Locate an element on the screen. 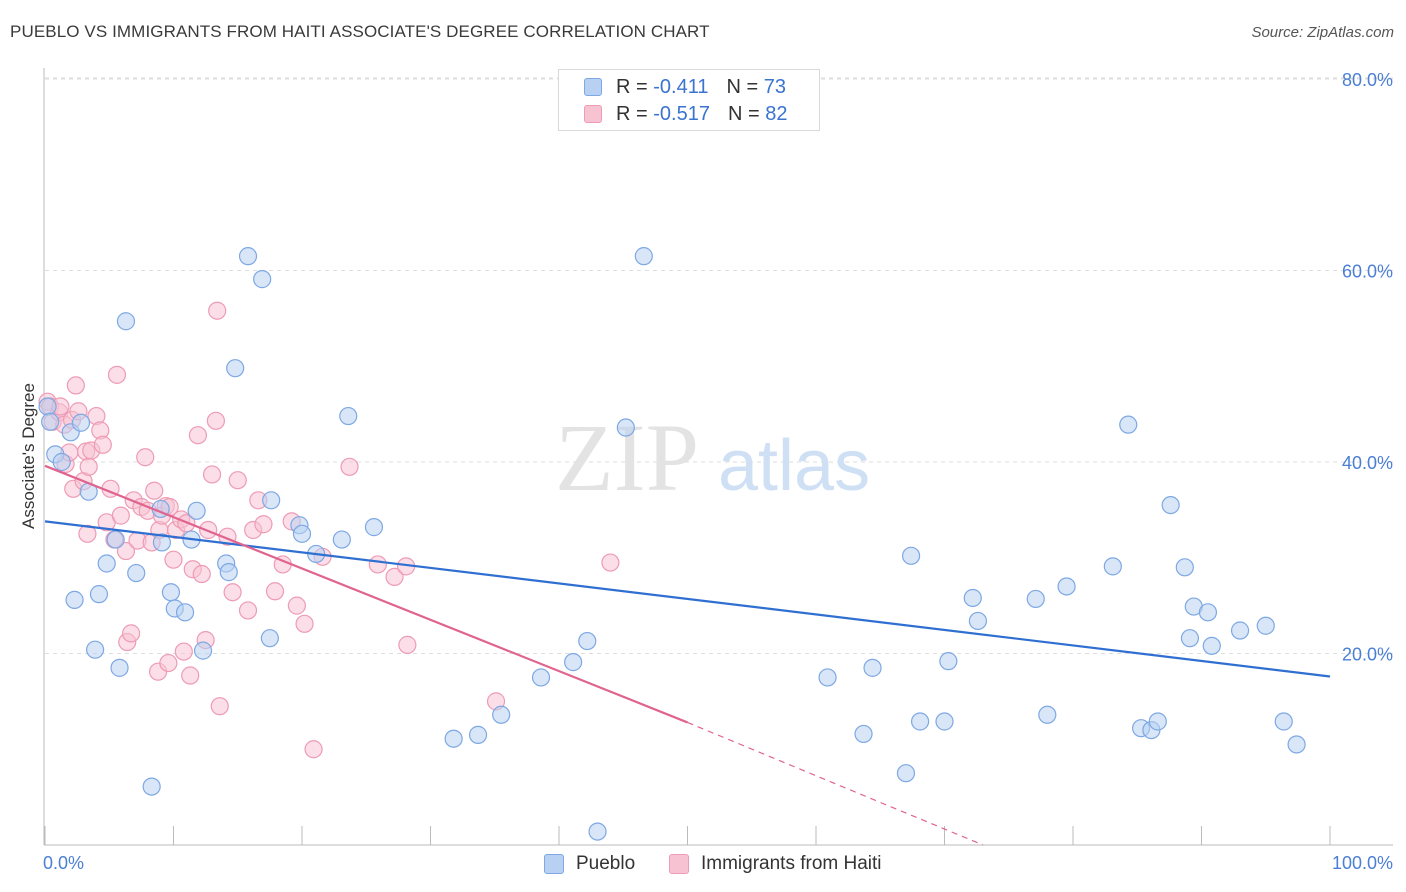 This screenshot has width=1406, height=892. x-tick-left: 0.0% is located at coordinates (63, 863).